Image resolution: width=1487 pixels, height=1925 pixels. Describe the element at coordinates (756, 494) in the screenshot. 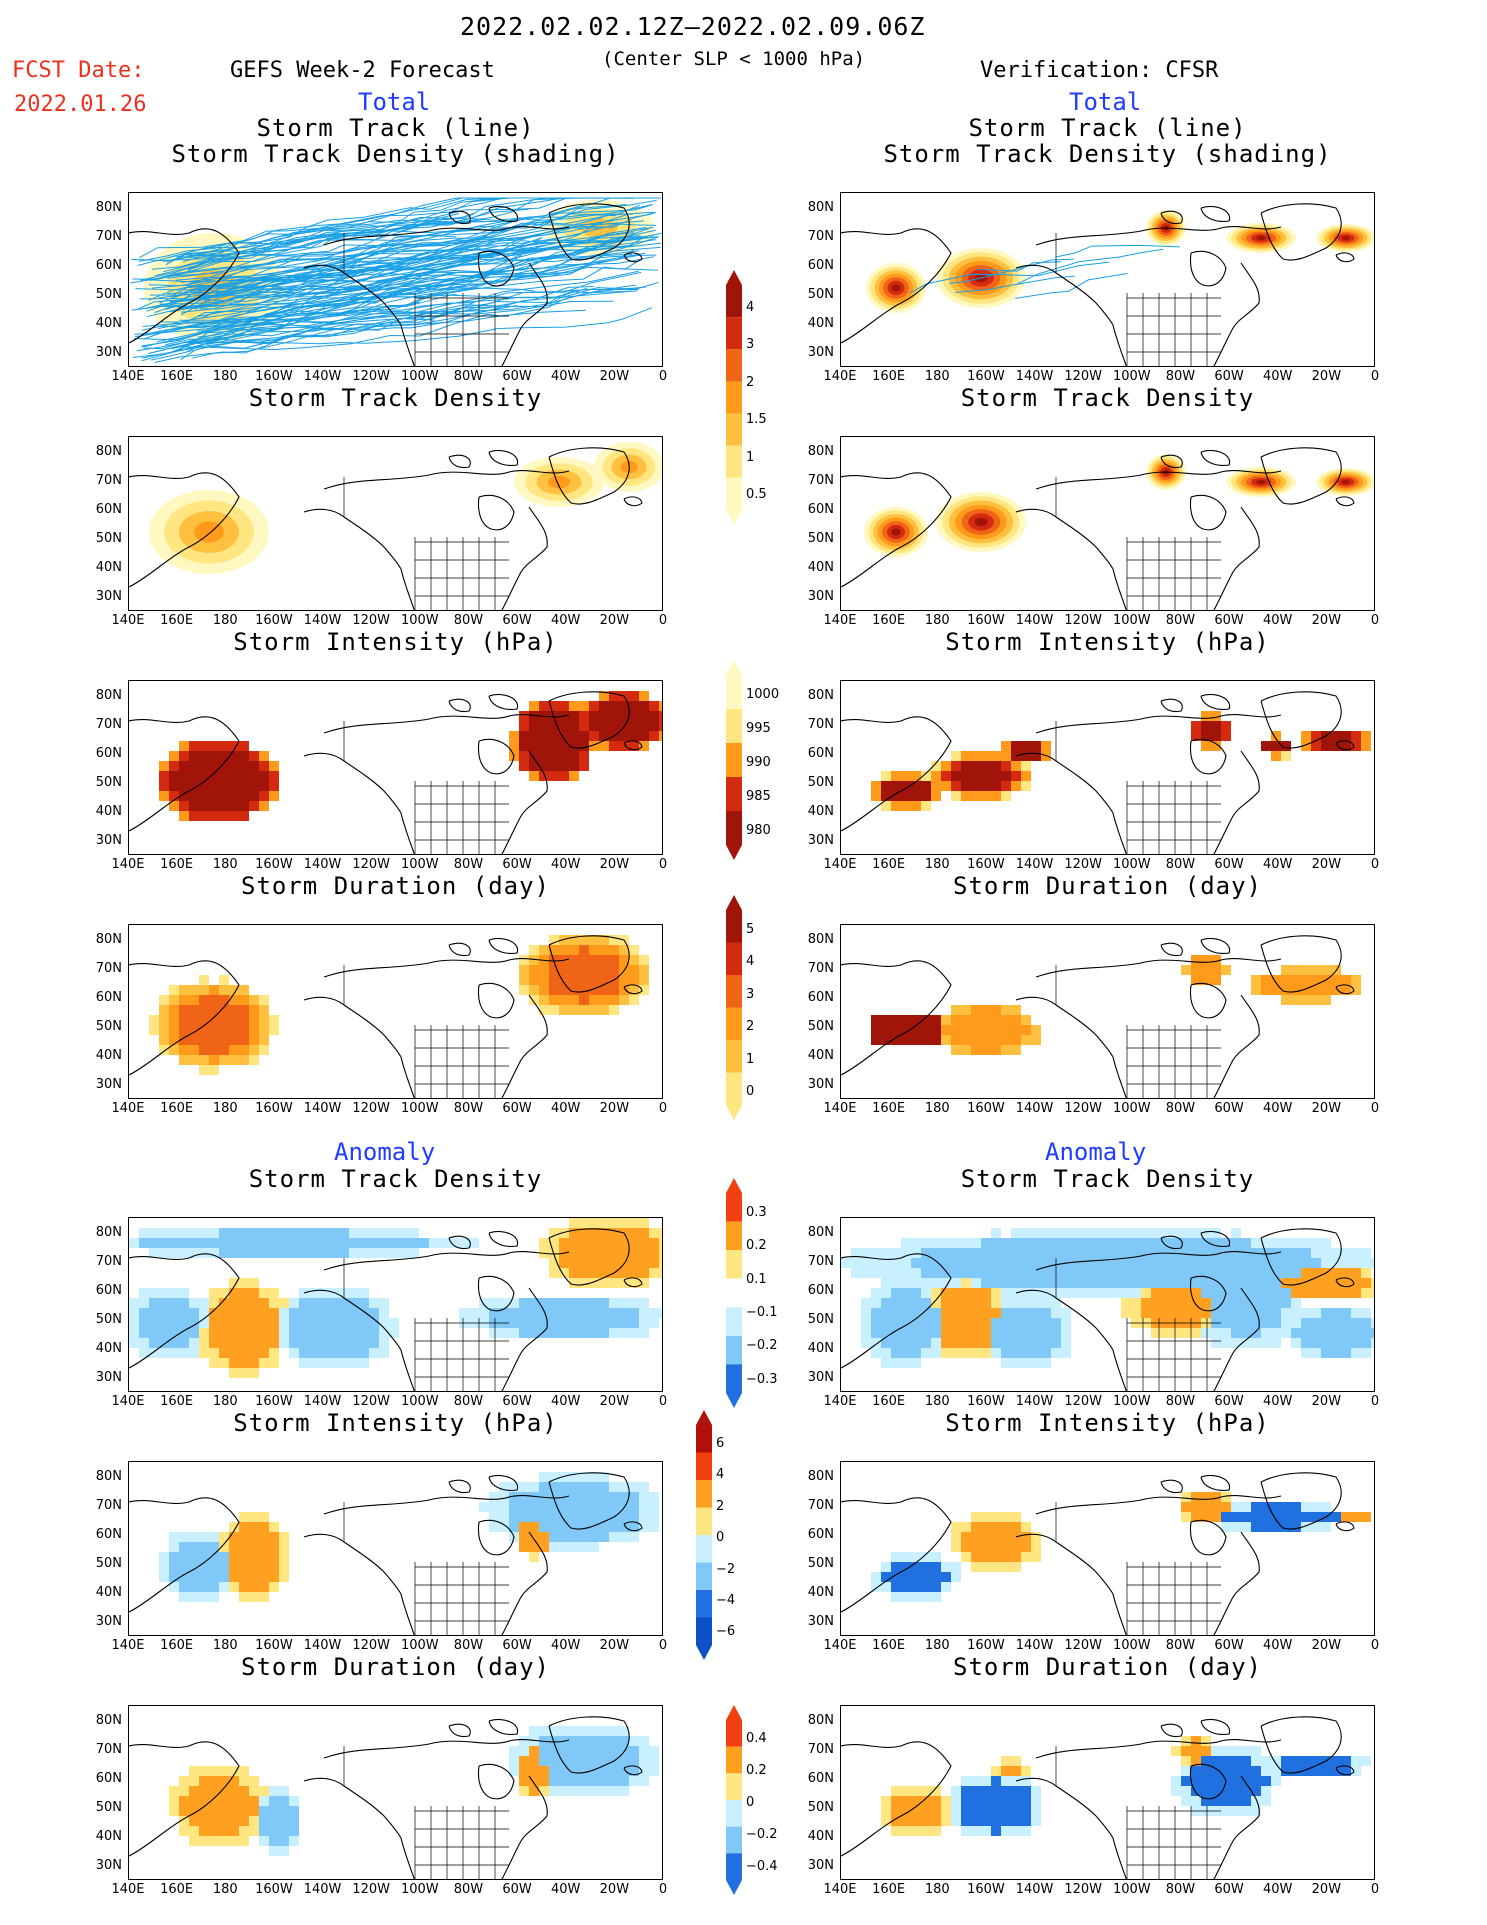

I see `colorbar-tick-label: 0.5` at that location.